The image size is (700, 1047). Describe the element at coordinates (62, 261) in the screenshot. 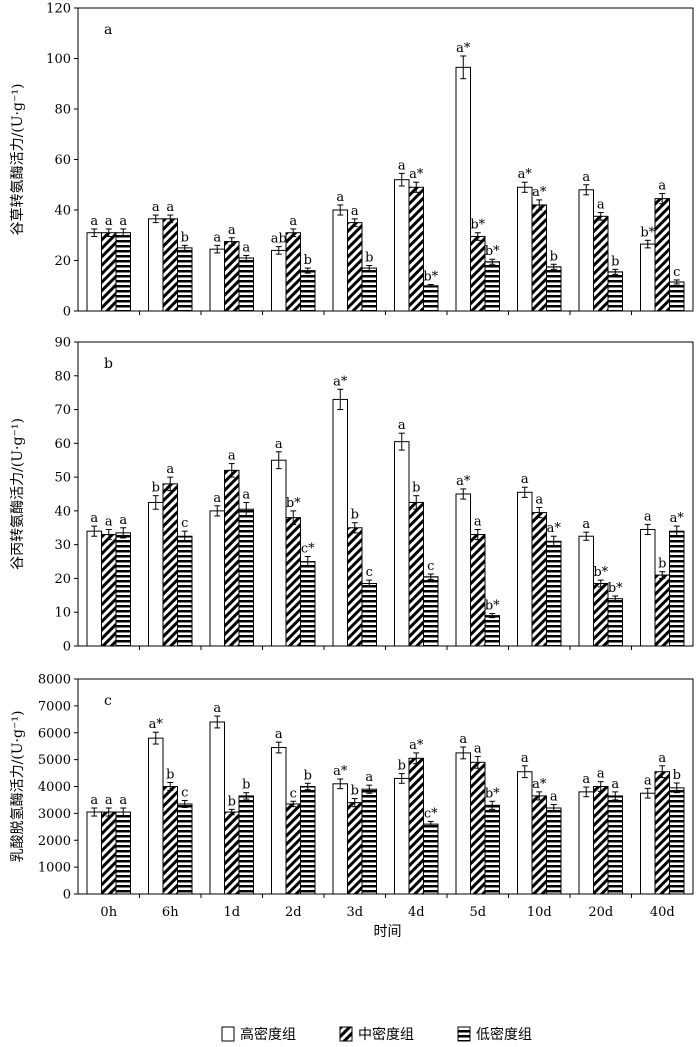

I see `y-tick-label: 20` at that location.